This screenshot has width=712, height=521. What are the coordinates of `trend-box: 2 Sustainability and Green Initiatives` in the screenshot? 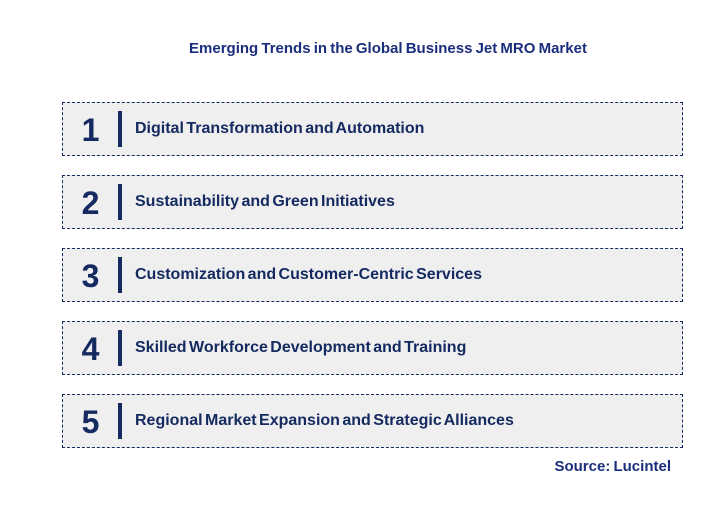 It's located at (372, 202).